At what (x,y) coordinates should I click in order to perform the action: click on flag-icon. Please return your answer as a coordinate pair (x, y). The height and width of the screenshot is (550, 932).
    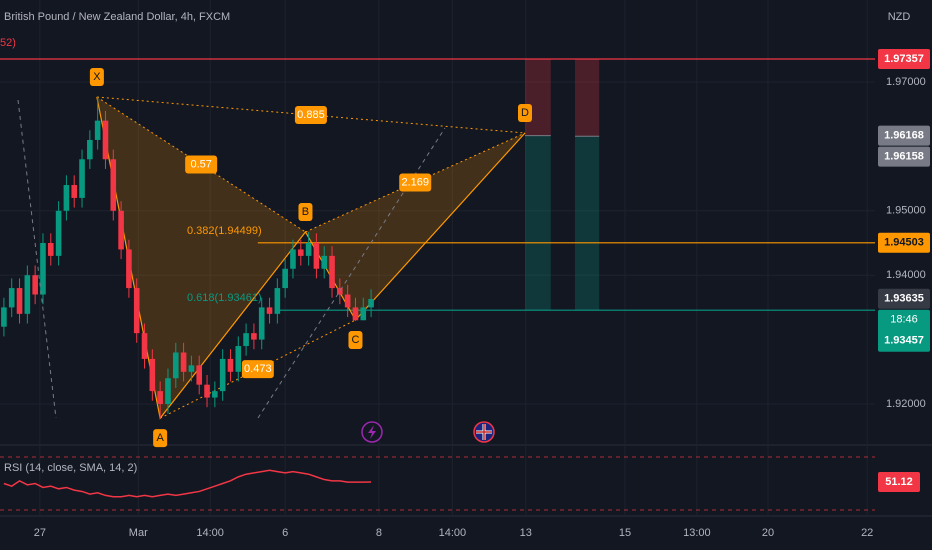
    Looking at the image, I should click on (484, 432).